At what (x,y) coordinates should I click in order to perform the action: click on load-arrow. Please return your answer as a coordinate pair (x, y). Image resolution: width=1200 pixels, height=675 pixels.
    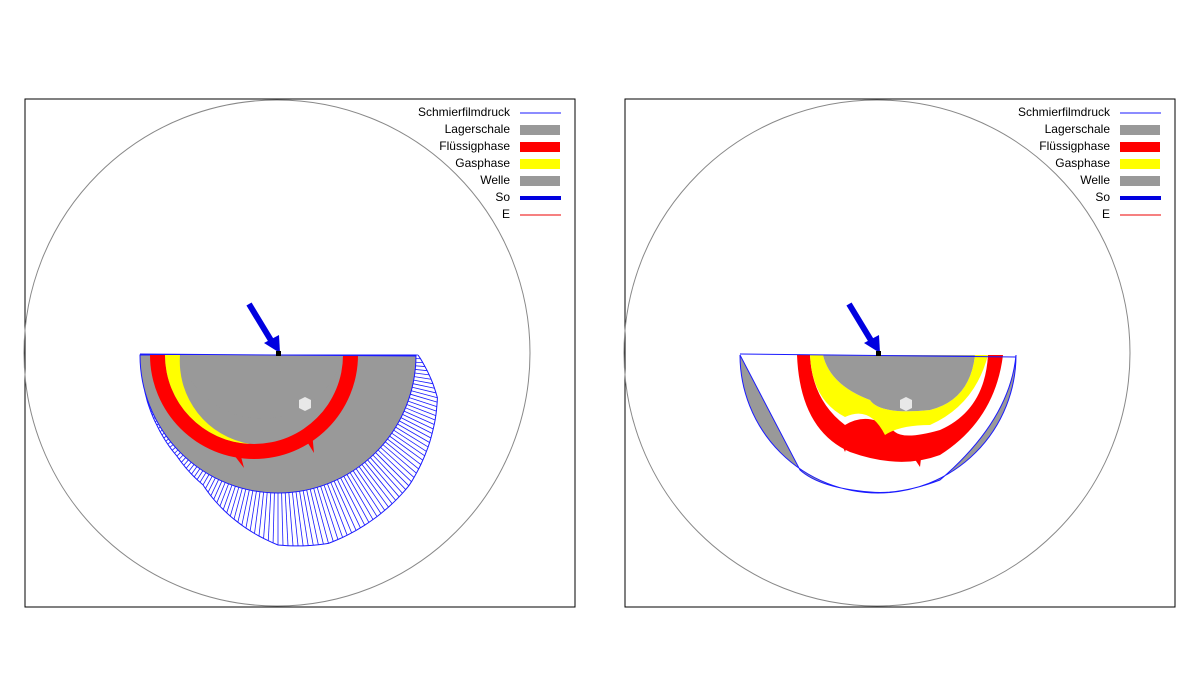
    Looking at the image, I should click on (260, 323).